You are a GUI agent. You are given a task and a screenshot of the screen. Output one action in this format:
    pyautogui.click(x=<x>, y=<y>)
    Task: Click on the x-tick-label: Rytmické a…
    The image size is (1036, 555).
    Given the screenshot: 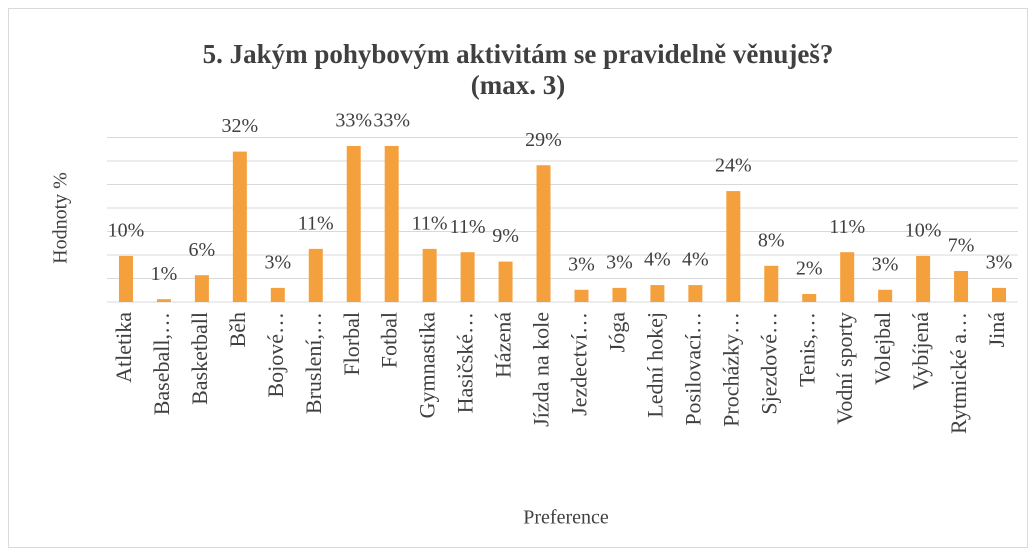 What is the action you would take?
    pyautogui.click(x=958, y=373)
    